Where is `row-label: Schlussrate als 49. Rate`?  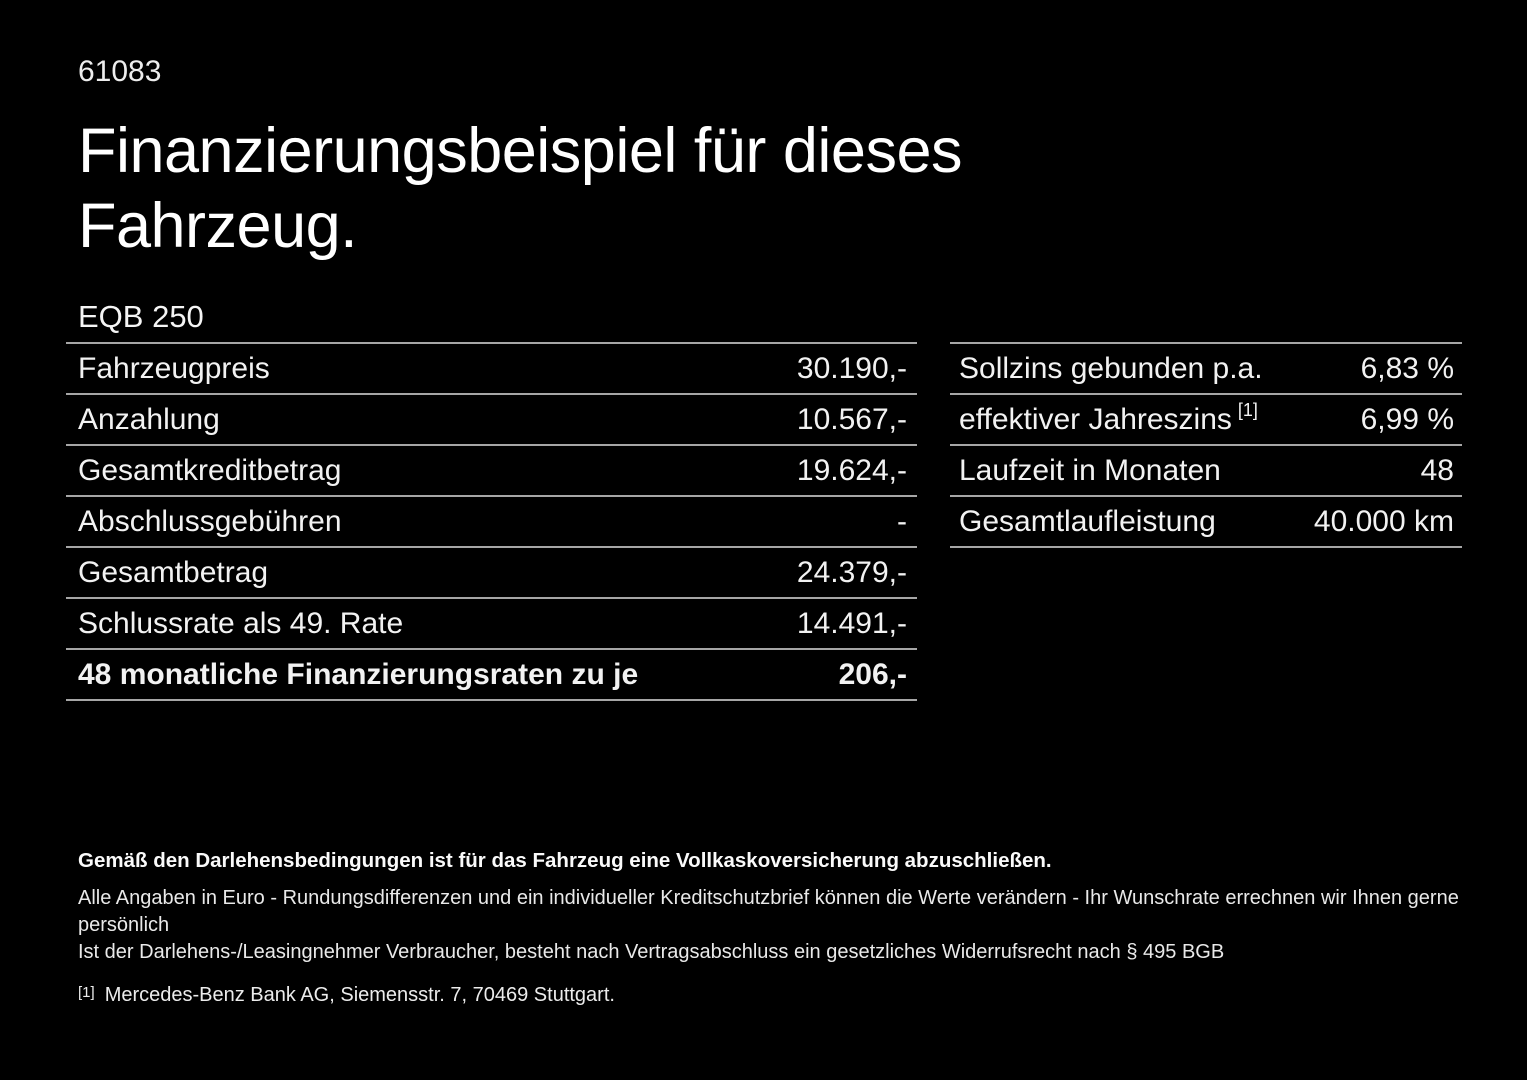 row-label: Schlussrate als 49. Rate is located at coordinates (241, 623).